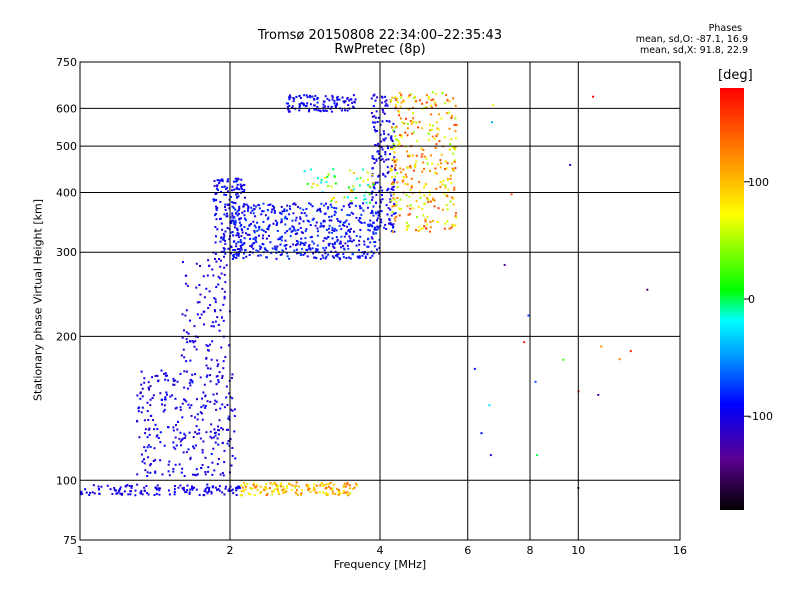  I want to click on y-tick-label: 750, so click(66, 62).